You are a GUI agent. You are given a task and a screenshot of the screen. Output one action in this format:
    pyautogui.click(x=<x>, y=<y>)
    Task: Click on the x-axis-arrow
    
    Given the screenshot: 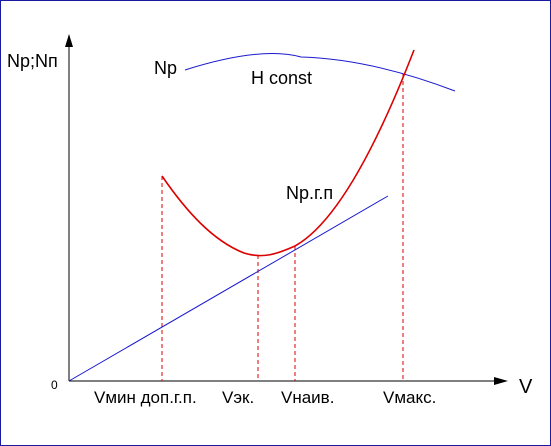 What is the action you would take?
    pyautogui.click(x=501, y=381)
    